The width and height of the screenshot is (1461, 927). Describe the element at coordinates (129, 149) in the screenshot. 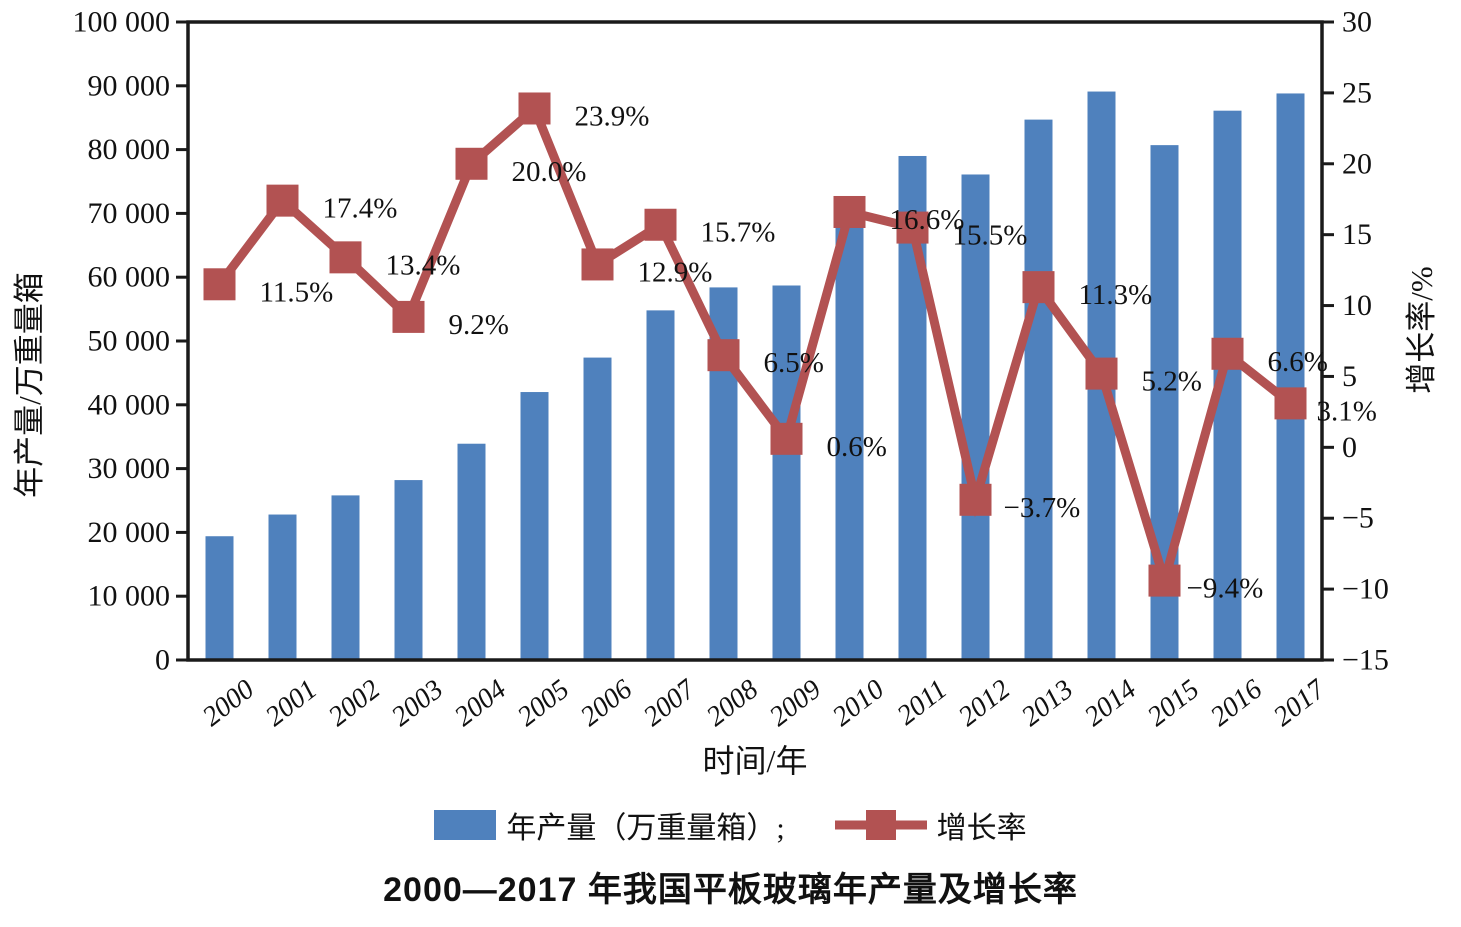

I see `left-axis-tick-label: 80 000` at that location.